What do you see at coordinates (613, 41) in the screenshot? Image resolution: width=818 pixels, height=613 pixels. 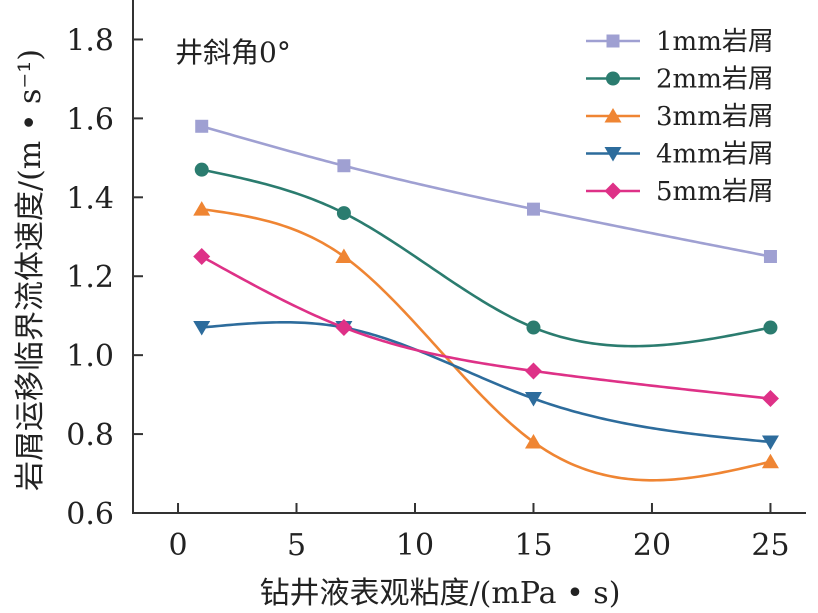 I see `legend-marker-1mm` at bounding box center [613, 41].